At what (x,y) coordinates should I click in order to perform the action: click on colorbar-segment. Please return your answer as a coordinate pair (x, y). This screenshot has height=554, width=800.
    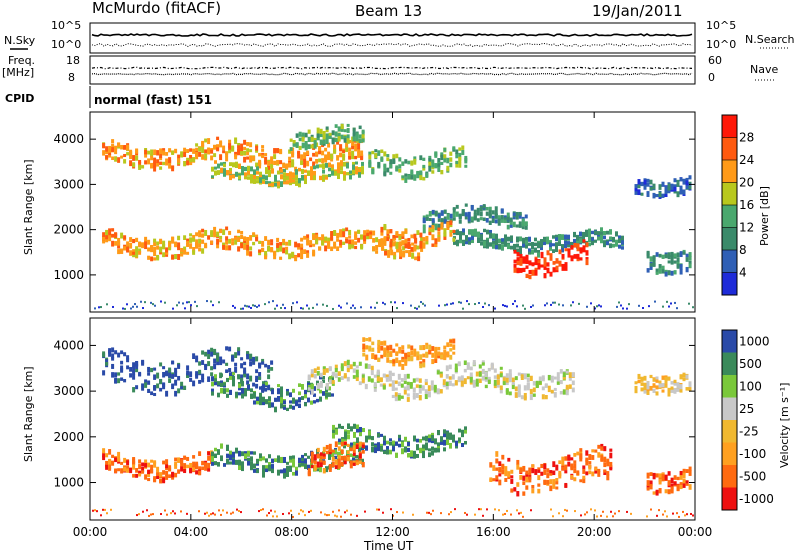
    Looking at the image, I should click on (729, 193).